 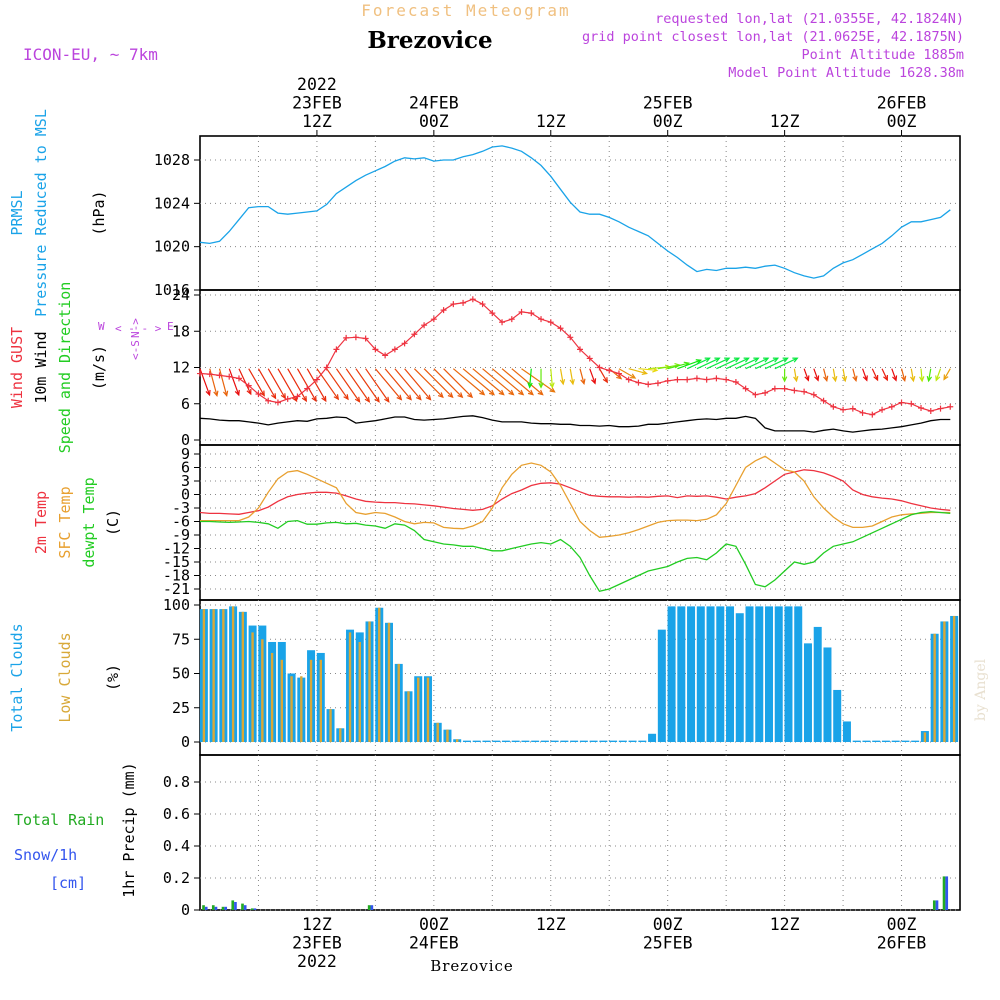 What do you see at coordinates (668, 103) in the screenshot?
I see `top-time-label: 25FEB` at bounding box center [668, 103].